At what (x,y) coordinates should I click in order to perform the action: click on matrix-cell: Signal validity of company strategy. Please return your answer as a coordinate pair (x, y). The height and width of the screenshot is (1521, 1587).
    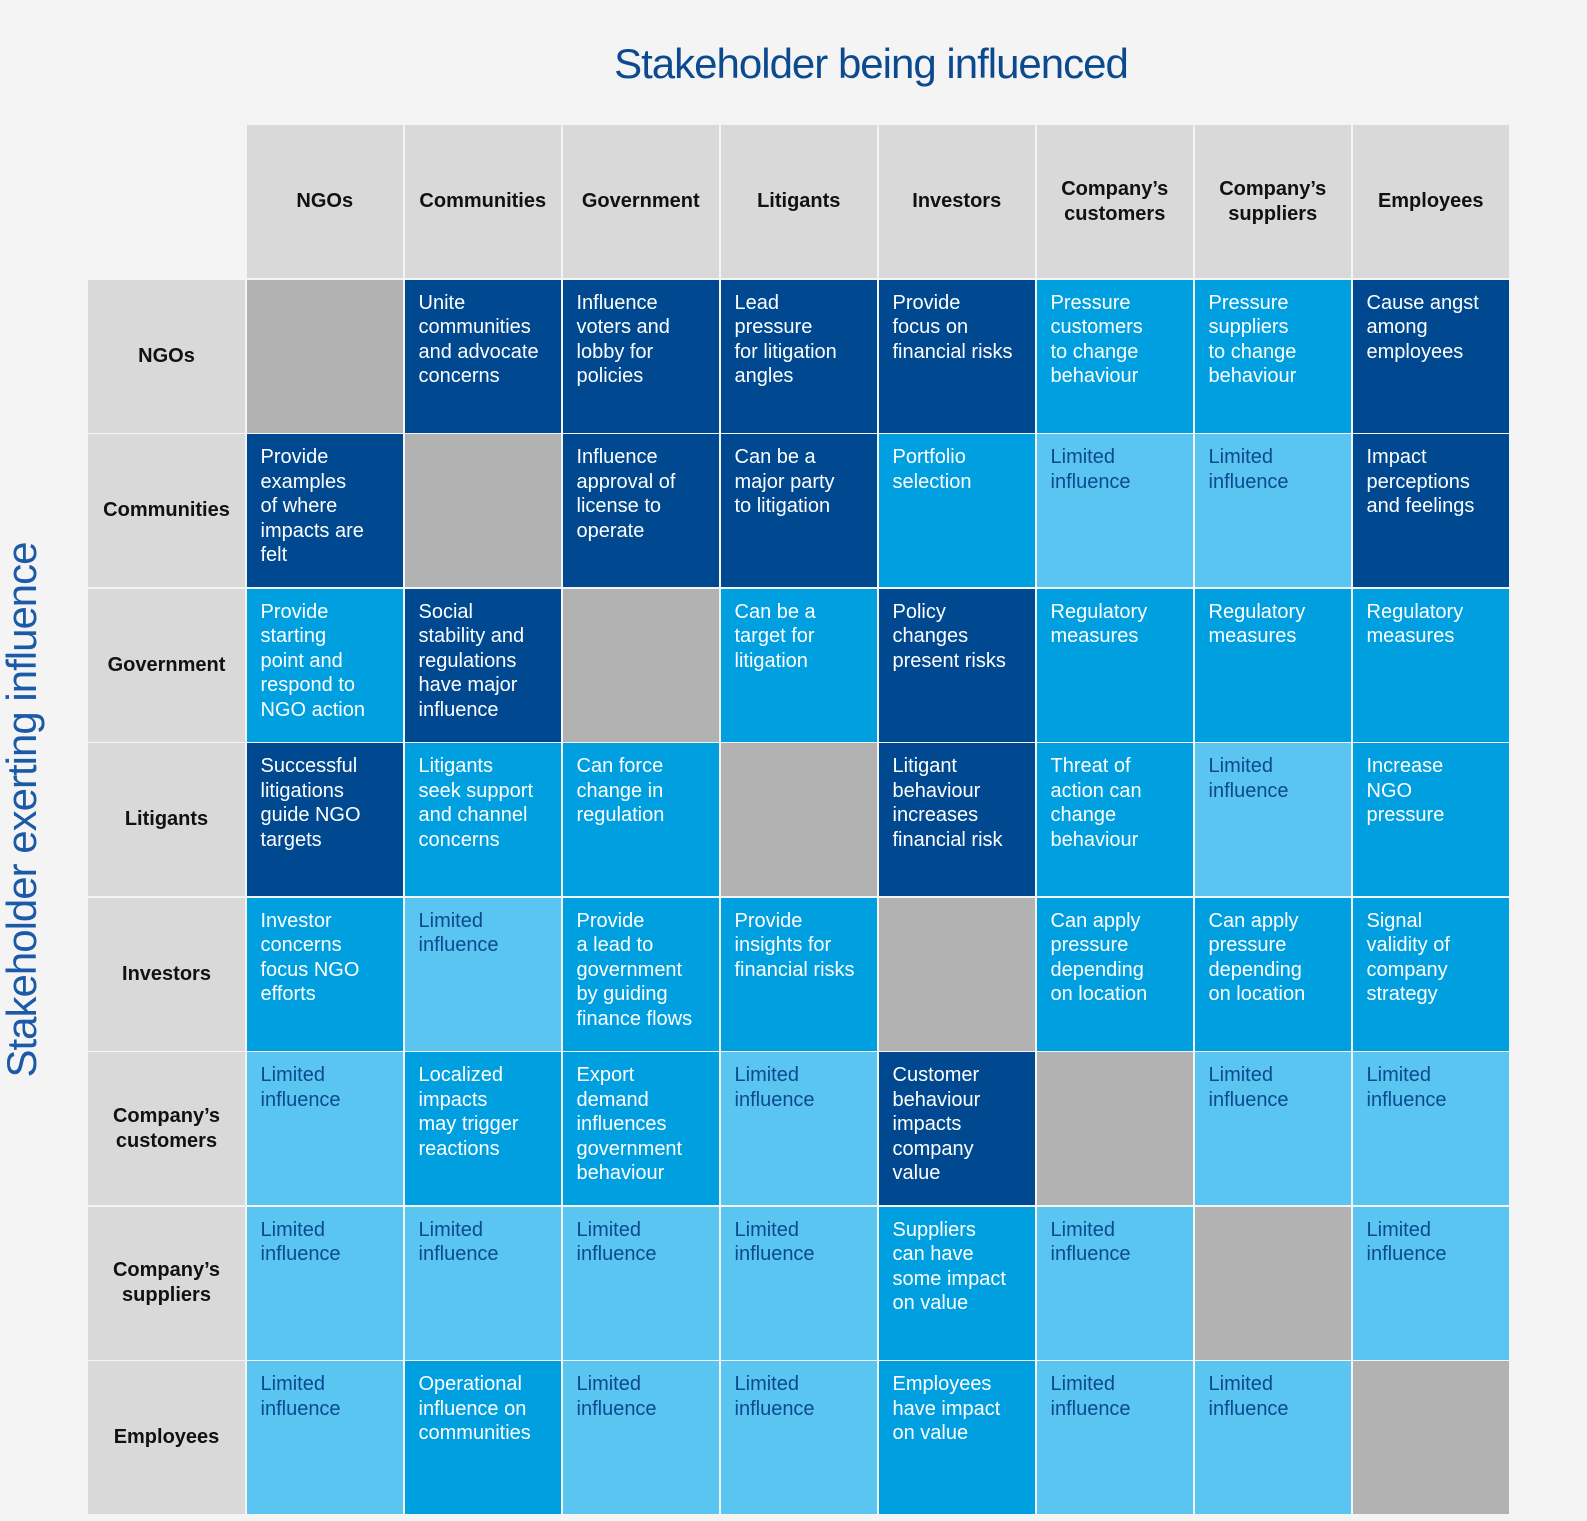
    Looking at the image, I should click on (1430, 974).